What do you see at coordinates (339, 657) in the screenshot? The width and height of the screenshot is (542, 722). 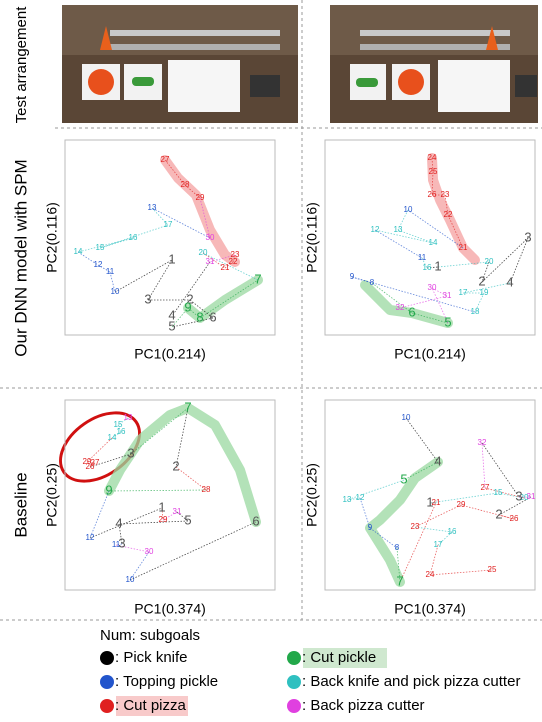 I see `legend-label: : Cut pickle` at bounding box center [339, 657].